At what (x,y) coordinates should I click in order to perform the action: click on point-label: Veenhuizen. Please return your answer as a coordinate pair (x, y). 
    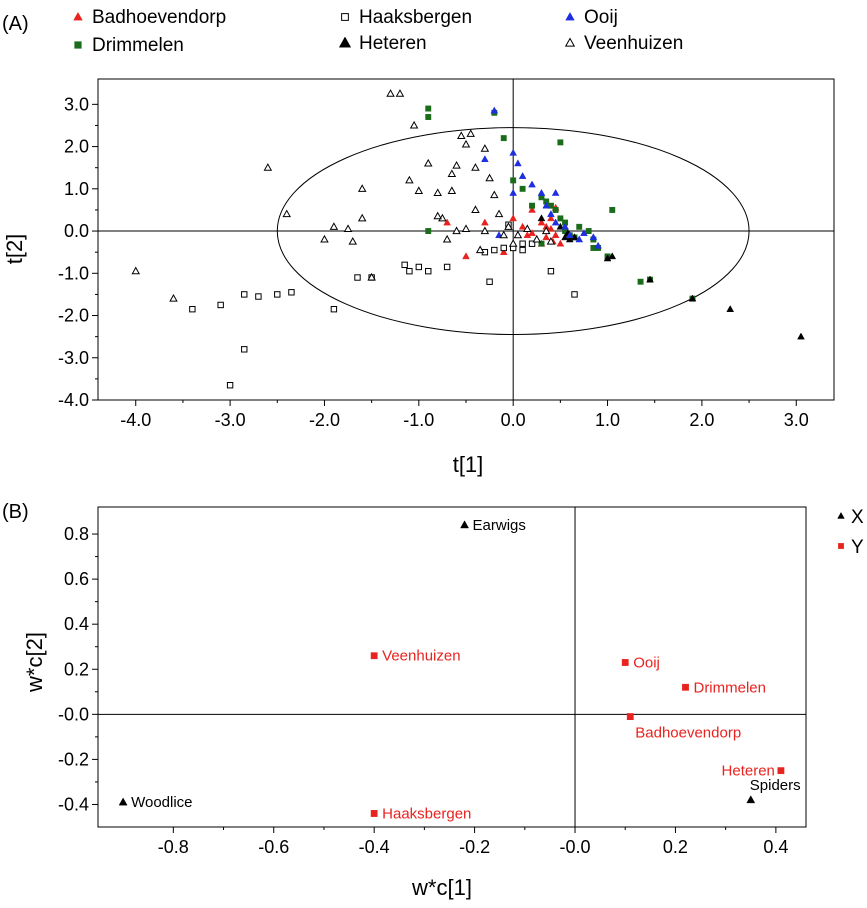
    Looking at the image, I should click on (421, 656).